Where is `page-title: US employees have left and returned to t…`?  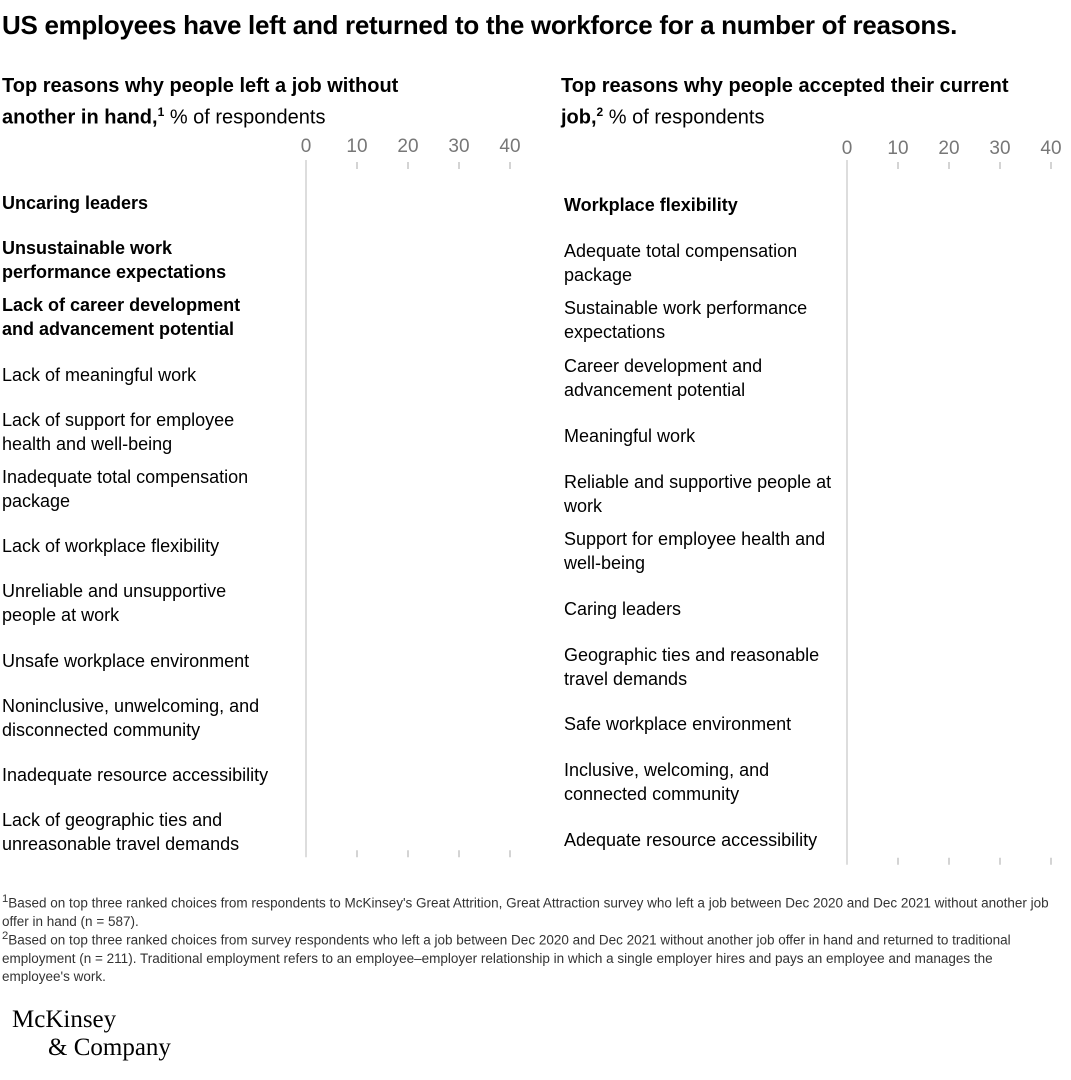
page-title: US employees have left and returned to t… is located at coordinates (480, 25).